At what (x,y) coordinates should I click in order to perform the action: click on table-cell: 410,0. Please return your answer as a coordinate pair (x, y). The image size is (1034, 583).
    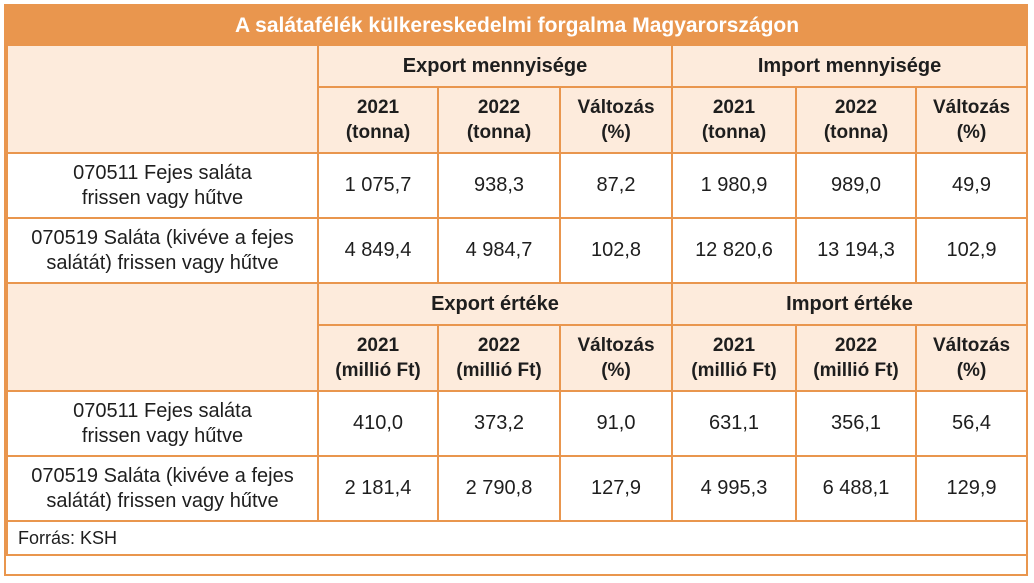
    Looking at the image, I should click on (378, 423).